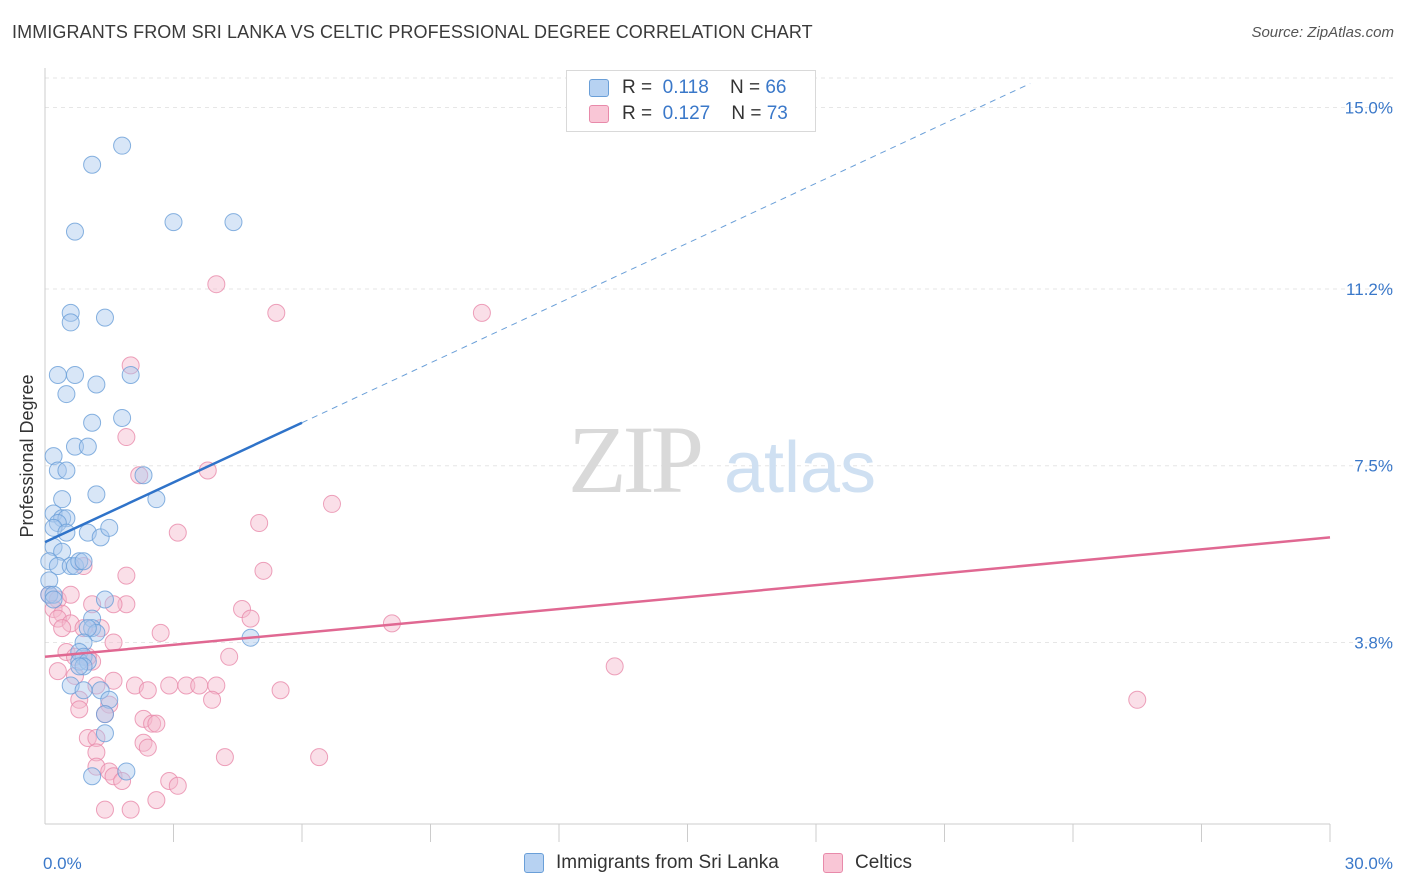 The height and width of the screenshot is (892, 1406). What do you see at coordinates (687, 597) in the screenshot?
I see `celtics-trend-line` at bounding box center [687, 597].